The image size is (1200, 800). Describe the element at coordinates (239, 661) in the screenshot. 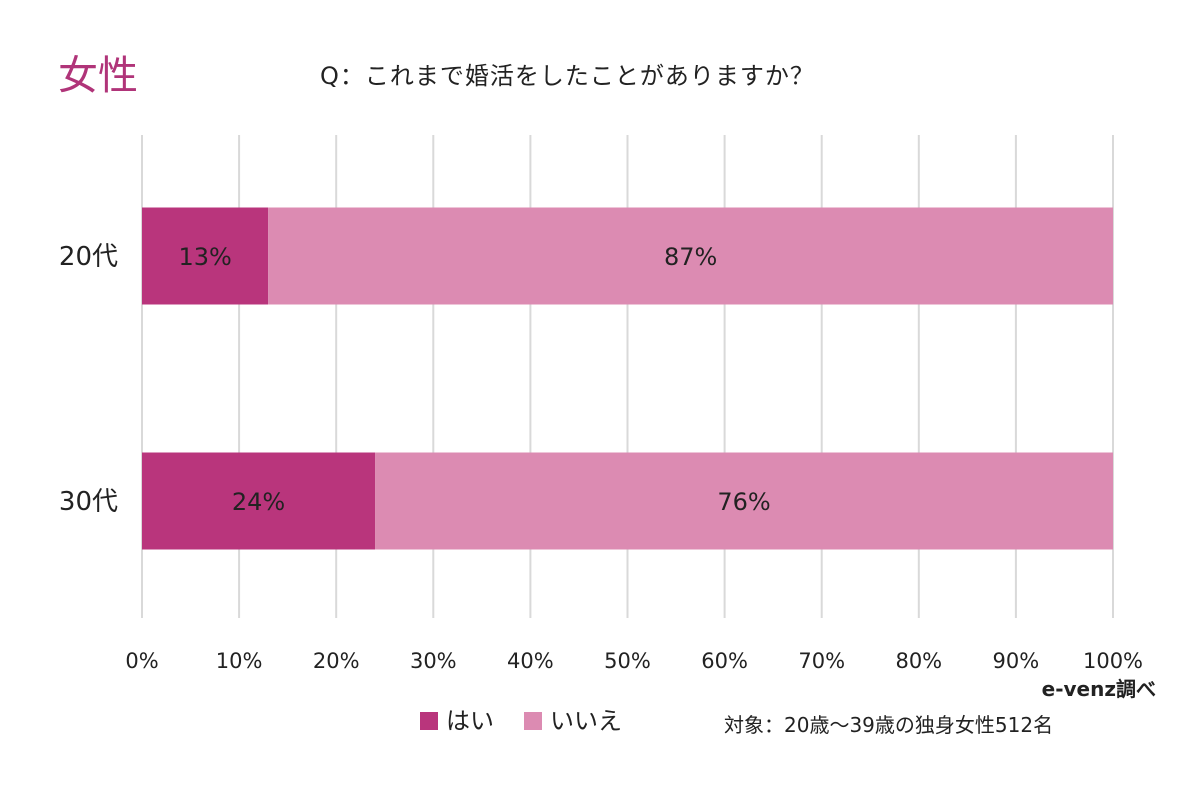

I see `x-tick-label: 10%` at that location.